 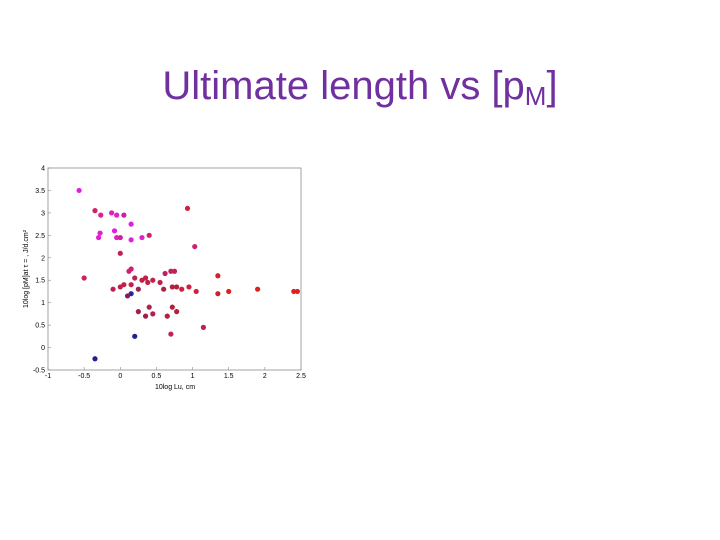 I want to click on y-tick-label: 3.5, so click(x=40, y=191).